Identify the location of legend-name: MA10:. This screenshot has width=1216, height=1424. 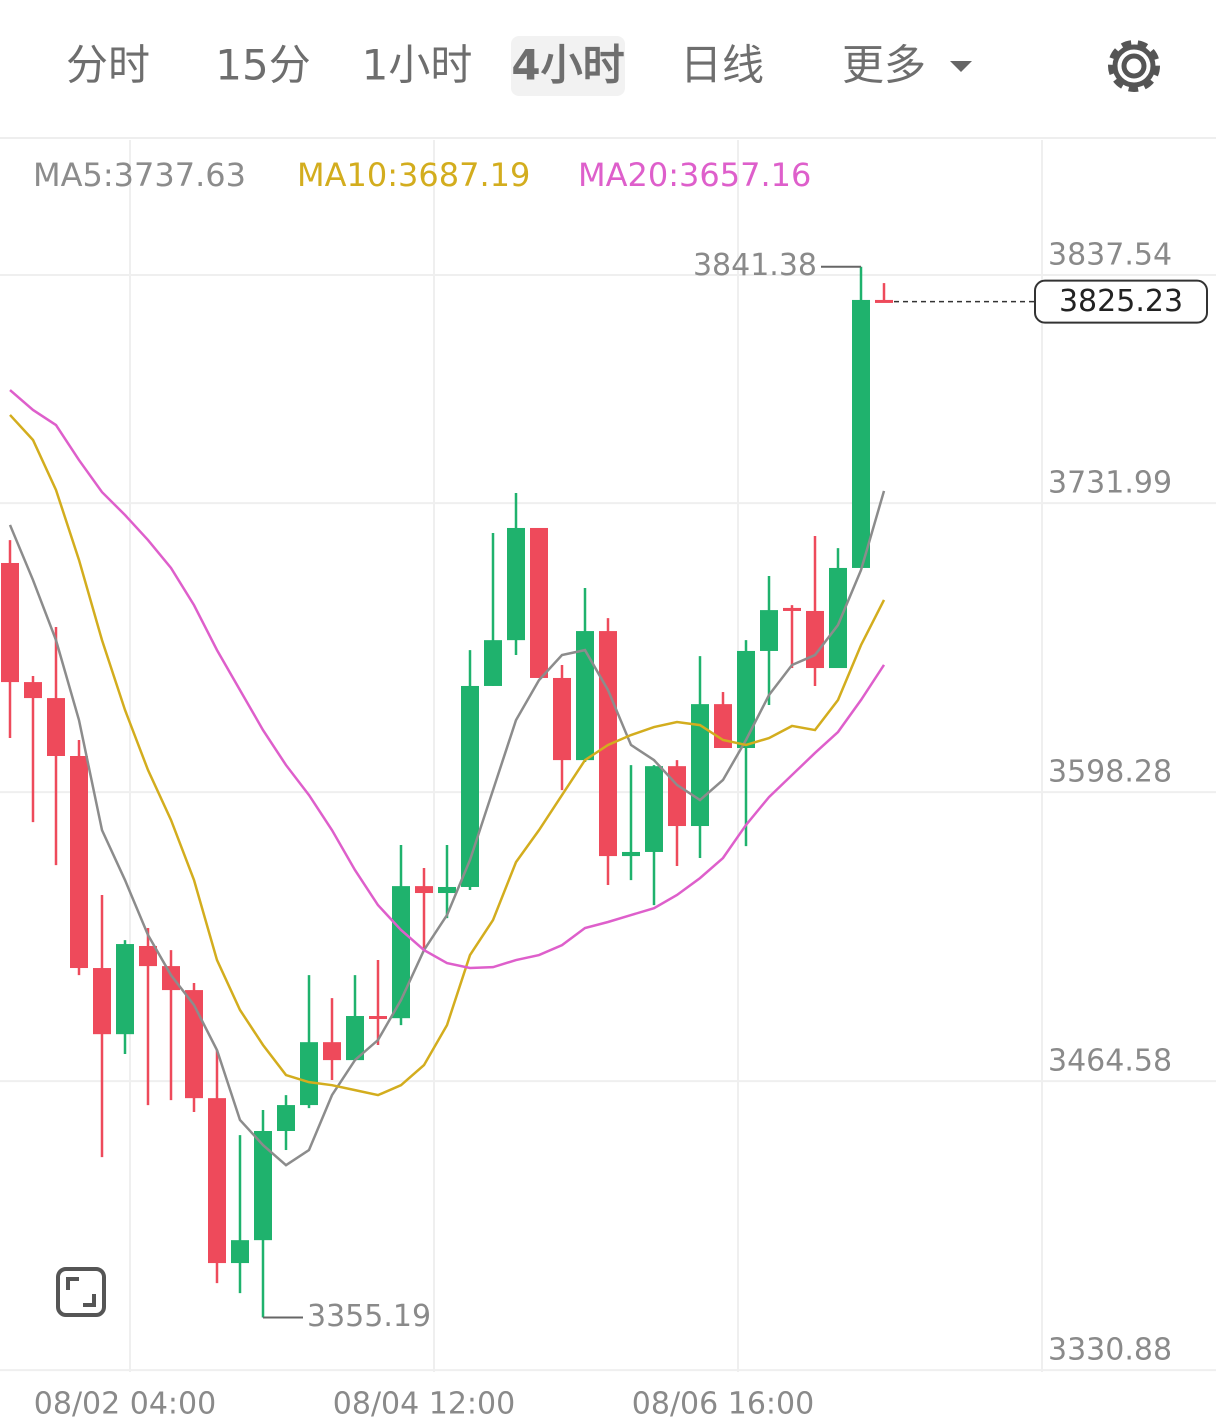
(347, 175).